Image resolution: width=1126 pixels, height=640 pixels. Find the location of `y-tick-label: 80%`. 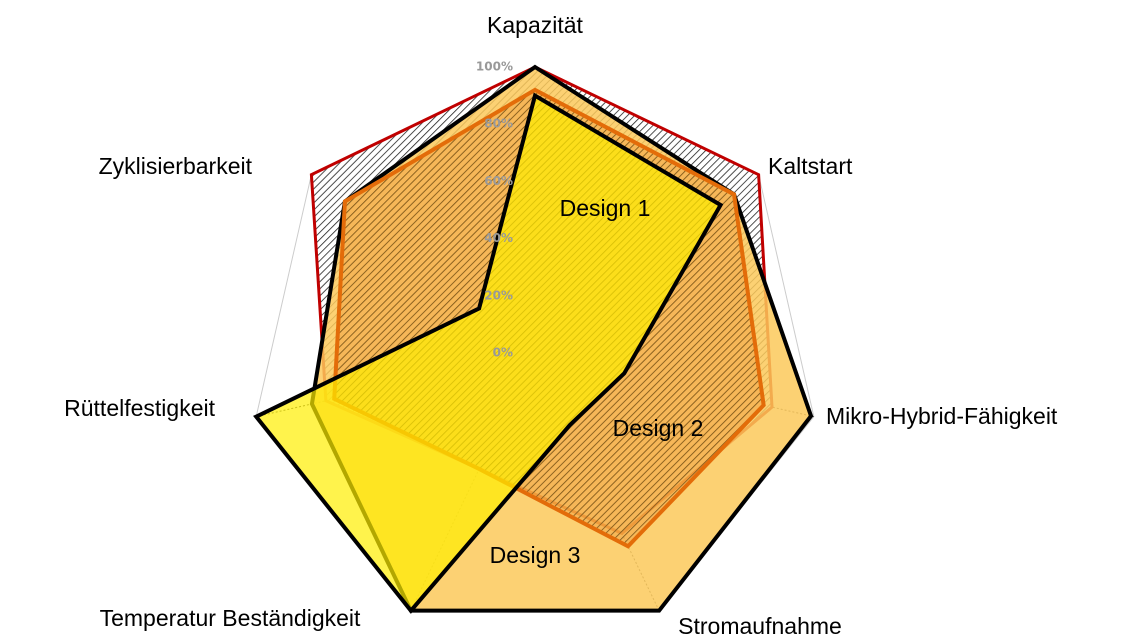

y-tick-label: 80% is located at coordinates (498, 124).